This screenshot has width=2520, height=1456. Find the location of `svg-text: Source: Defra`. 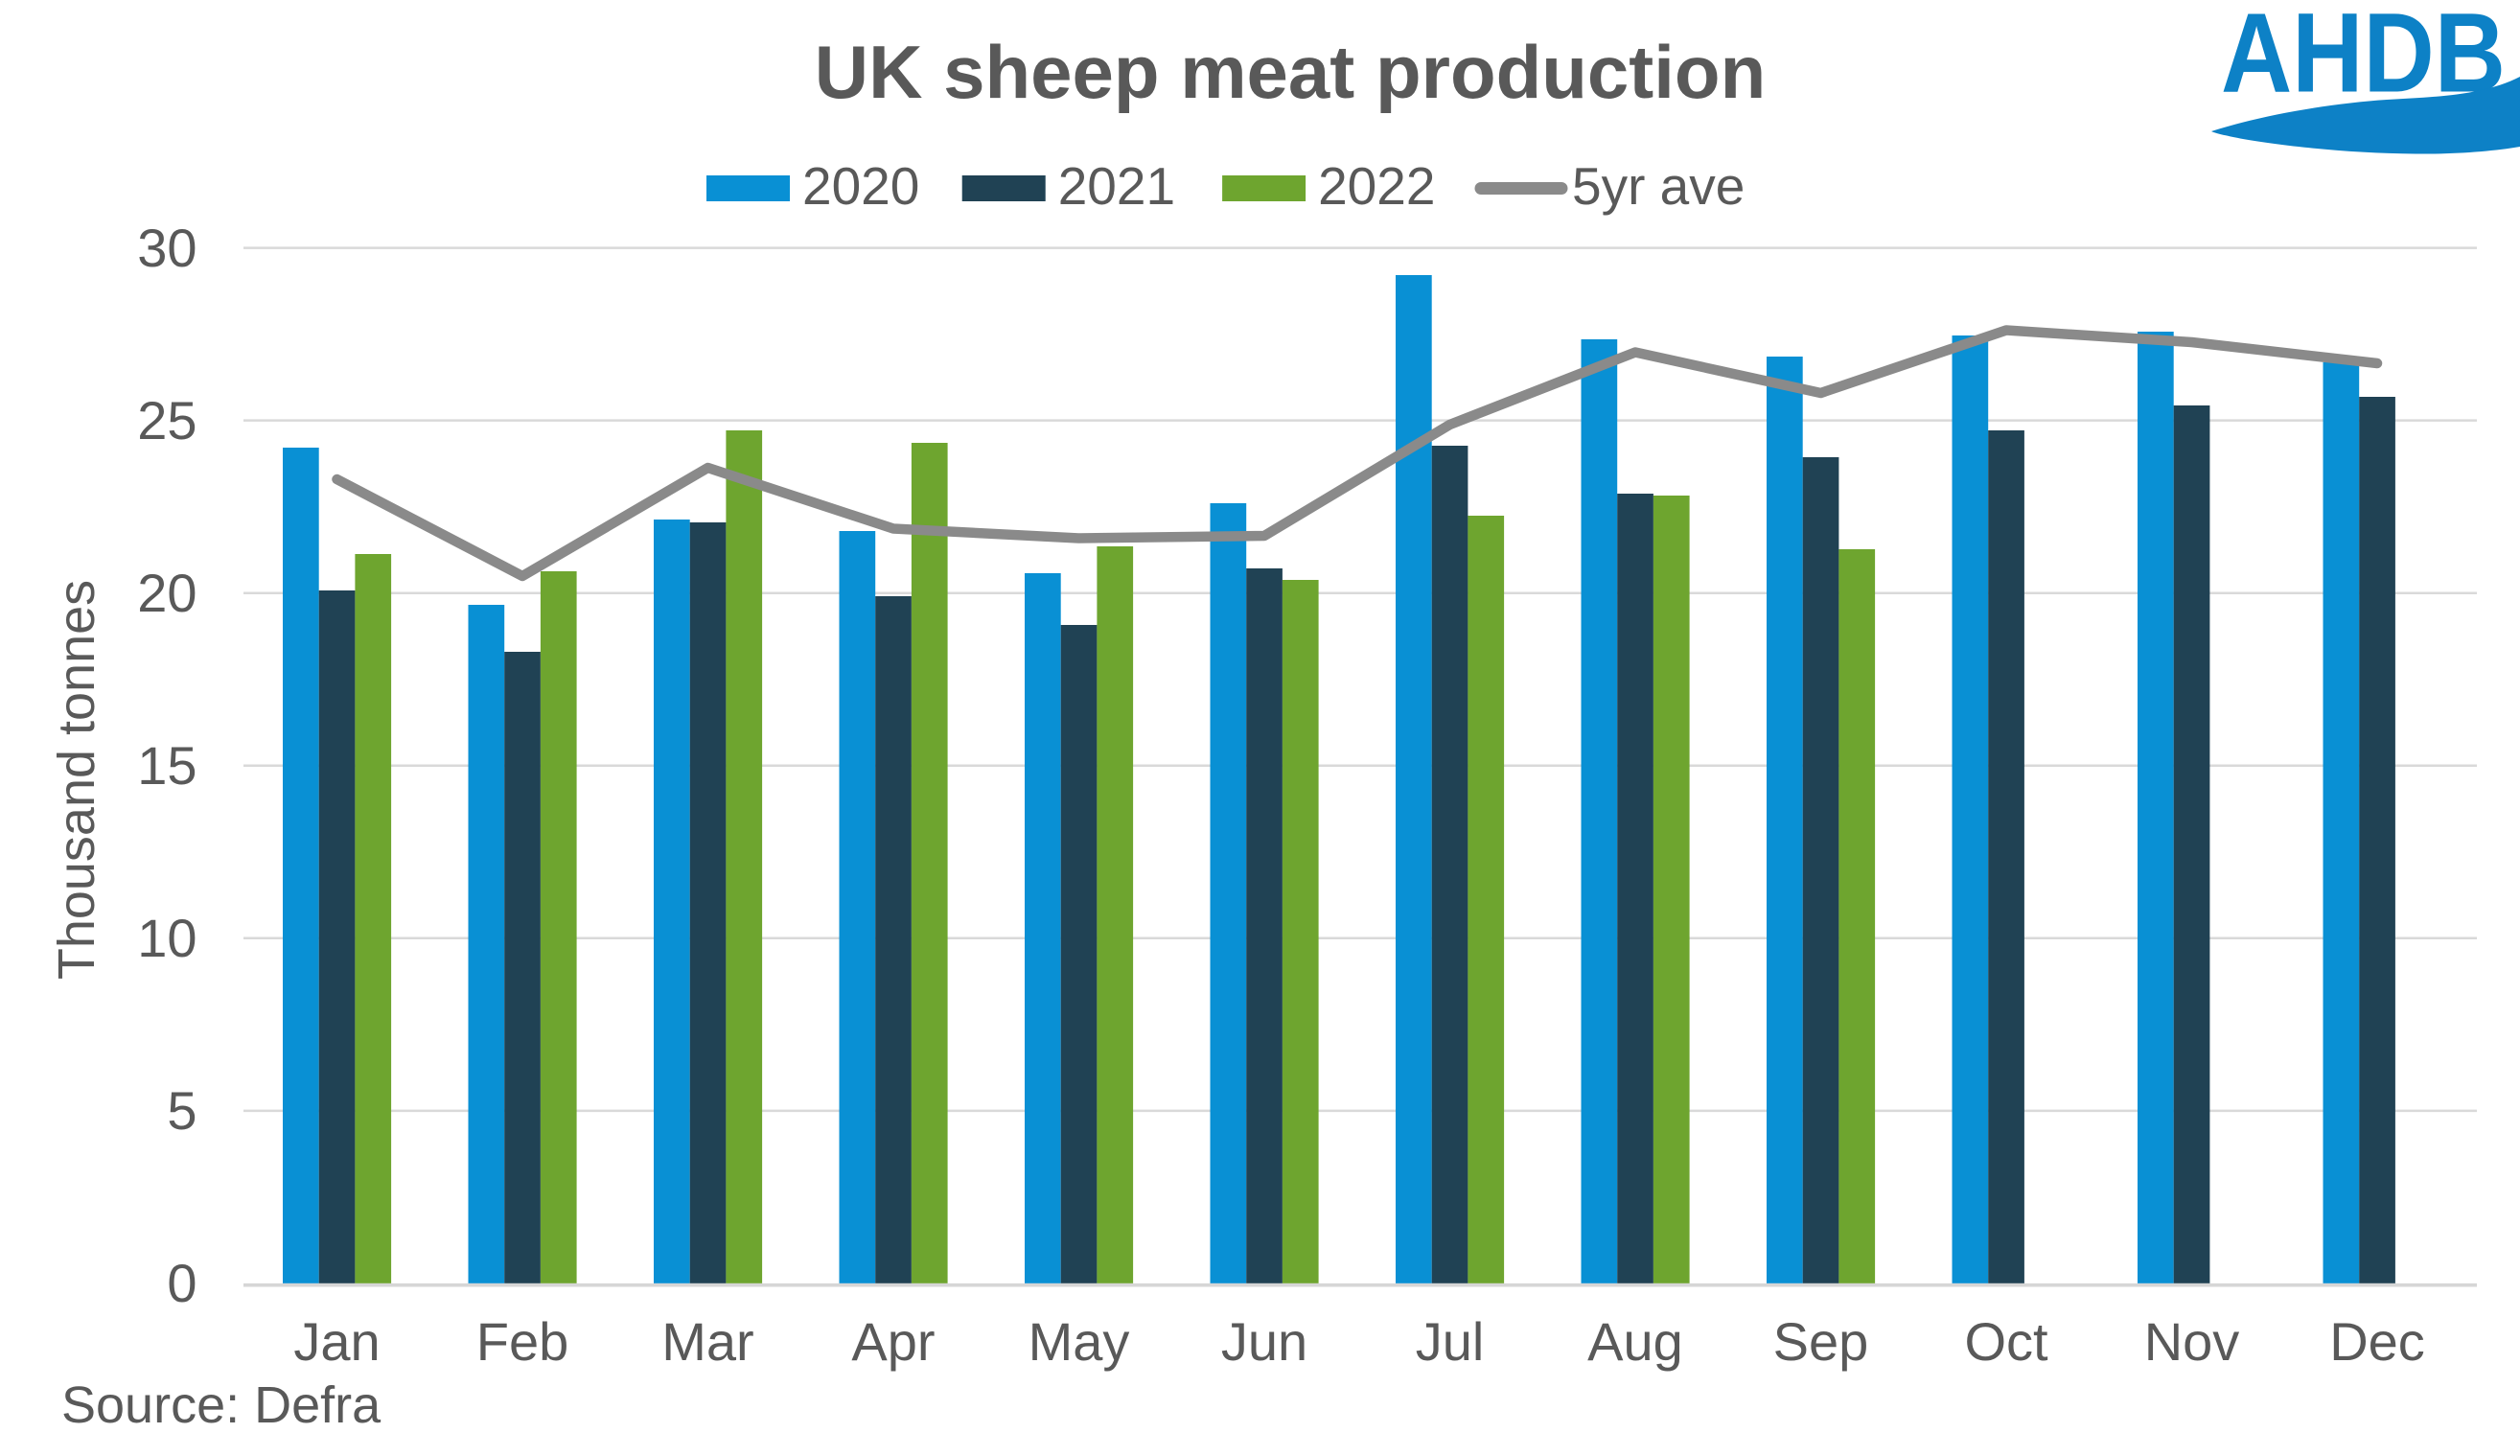

svg-text: Source: Defra is located at coordinates (221, 1405).